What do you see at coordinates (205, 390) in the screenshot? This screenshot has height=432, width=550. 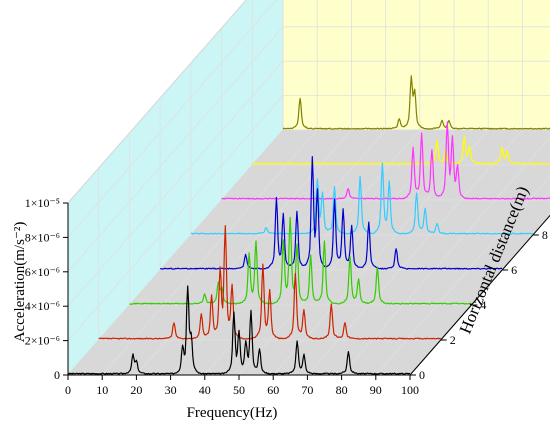 I see `x-tick-label: 40` at bounding box center [205, 390].